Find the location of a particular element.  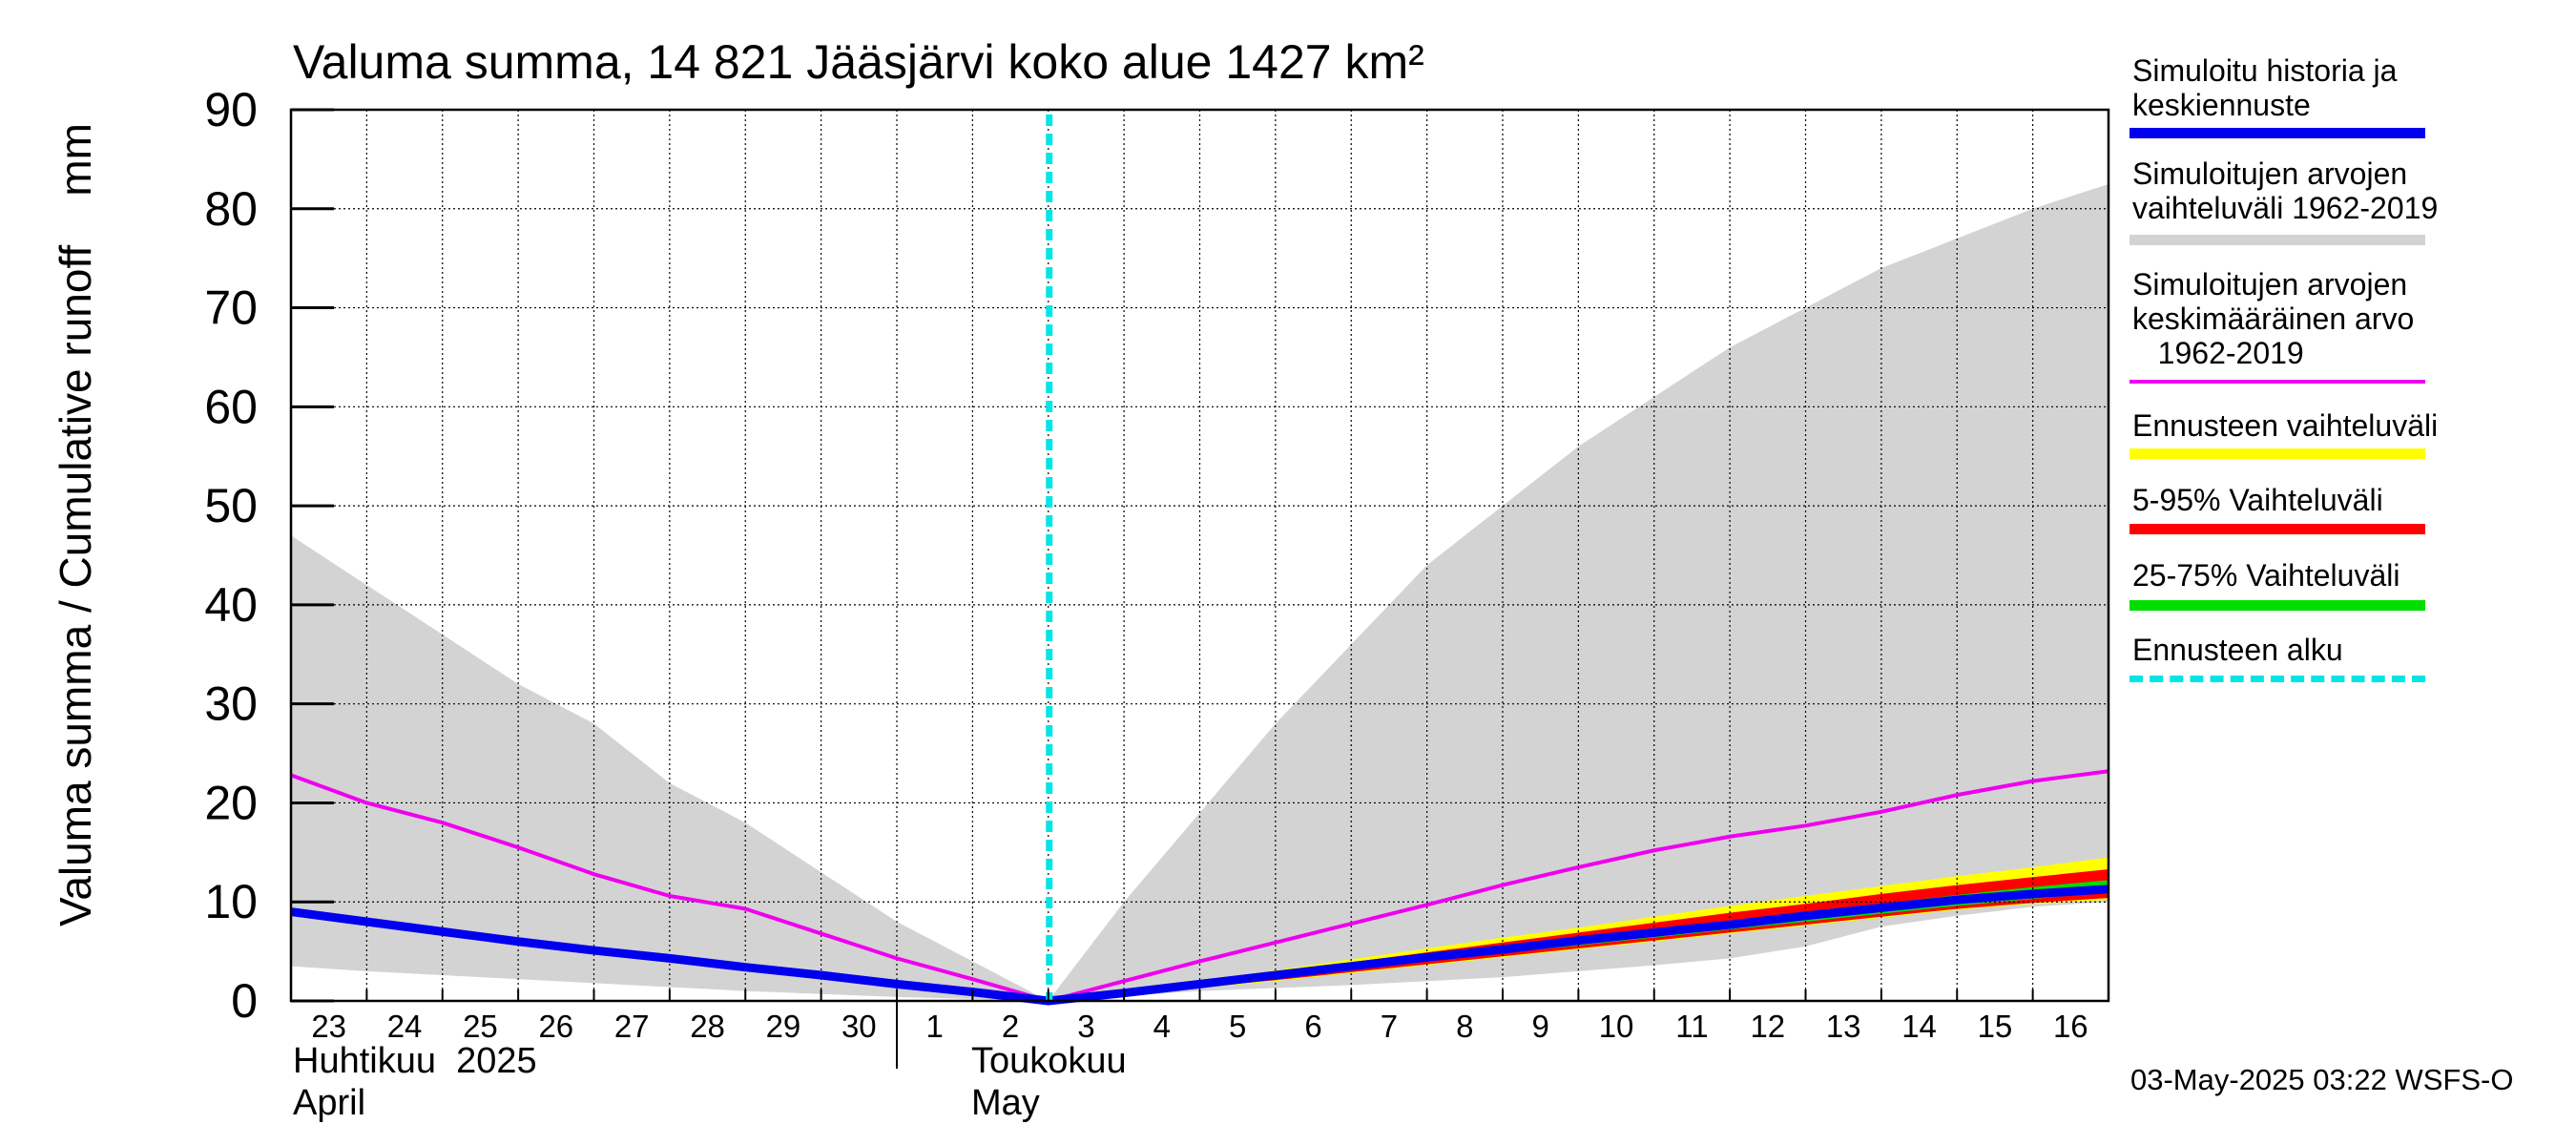

line-simuloitujen-arvojen-keskim-r-inen-arvo-1962-2019 is located at coordinates (1199, 886).